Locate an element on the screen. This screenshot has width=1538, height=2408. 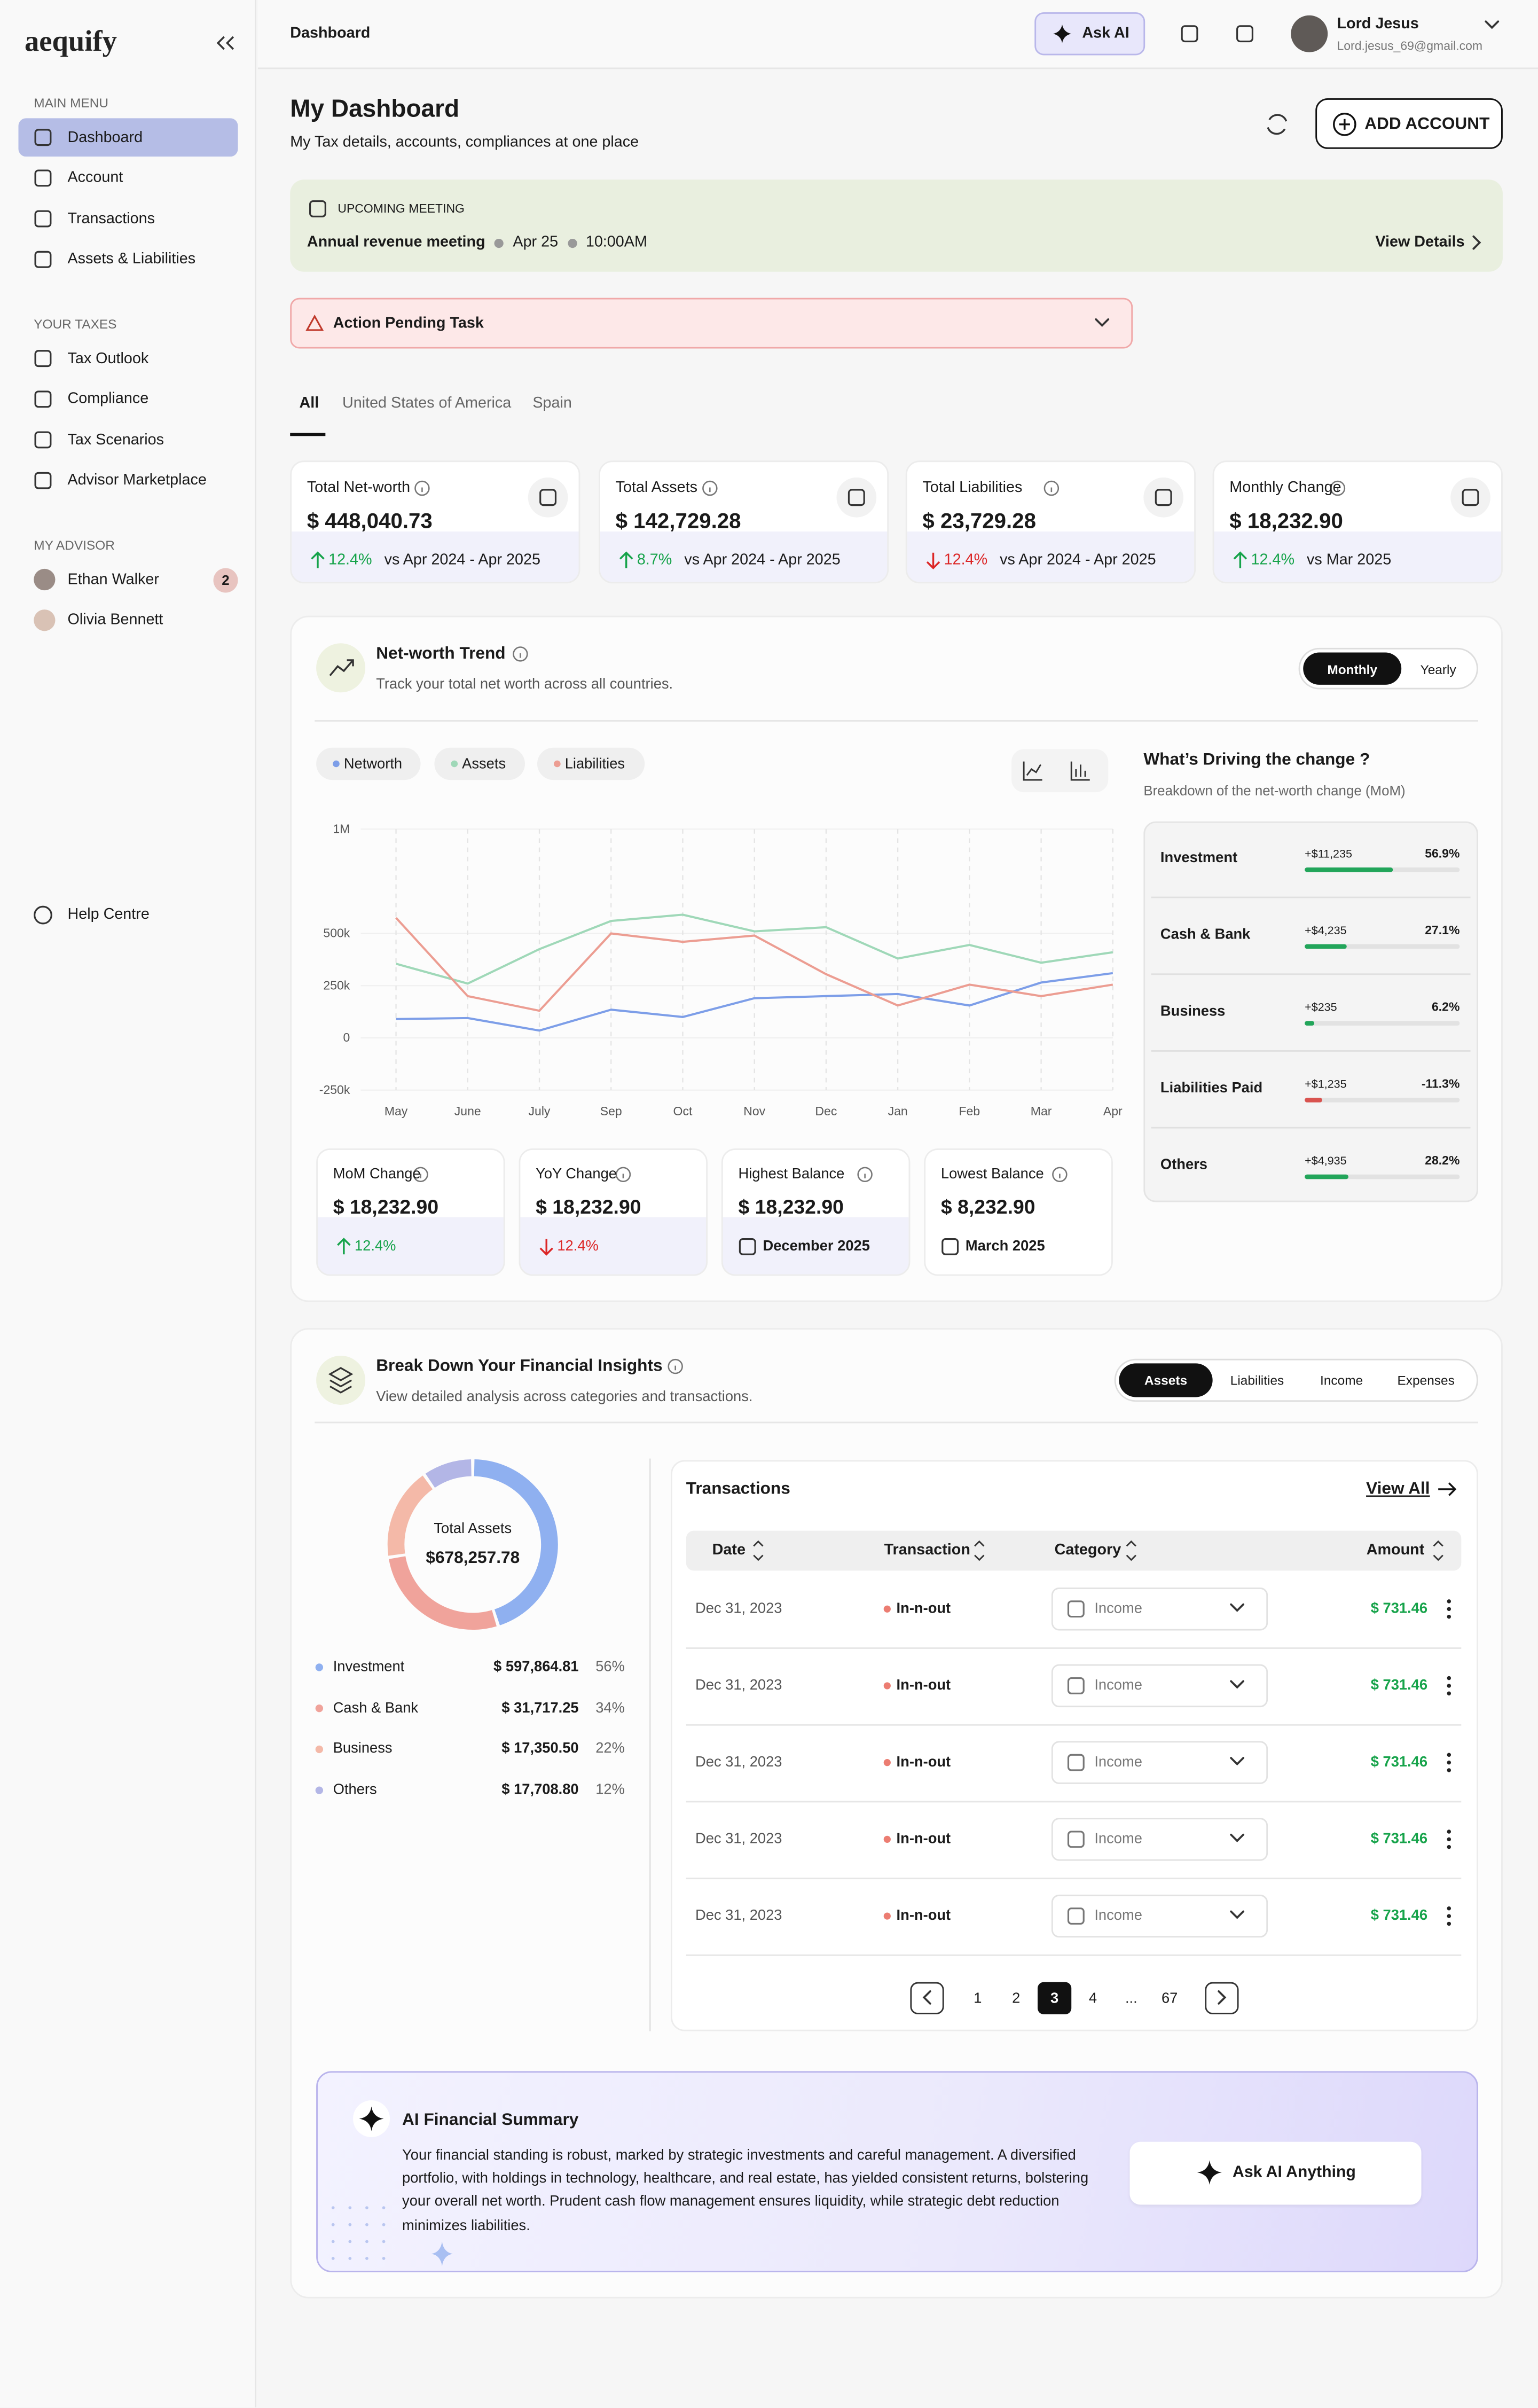
insight-tab: Liabilities is located at coordinates (1257, 1380).